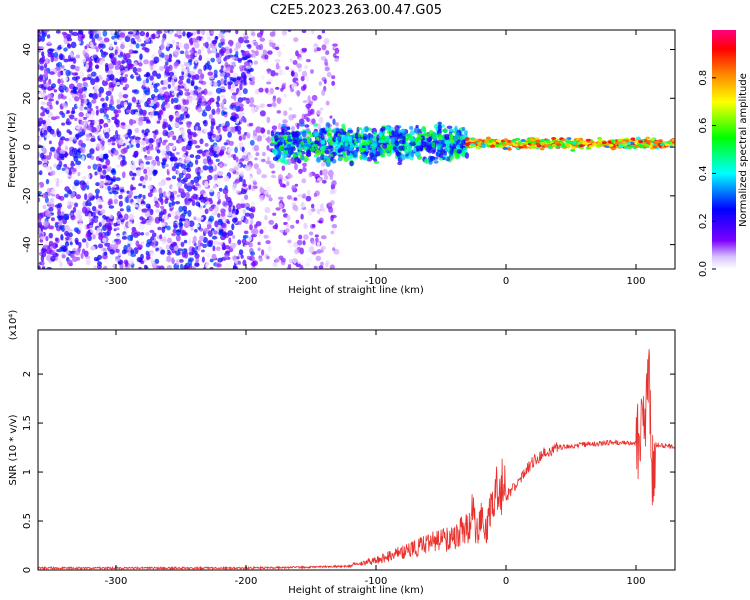 This screenshot has height=600, width=750. What do you see at coordinates (506, 581) in the screenshot?
I see `x-tick-label: 0` at bounding box center [506, 581].